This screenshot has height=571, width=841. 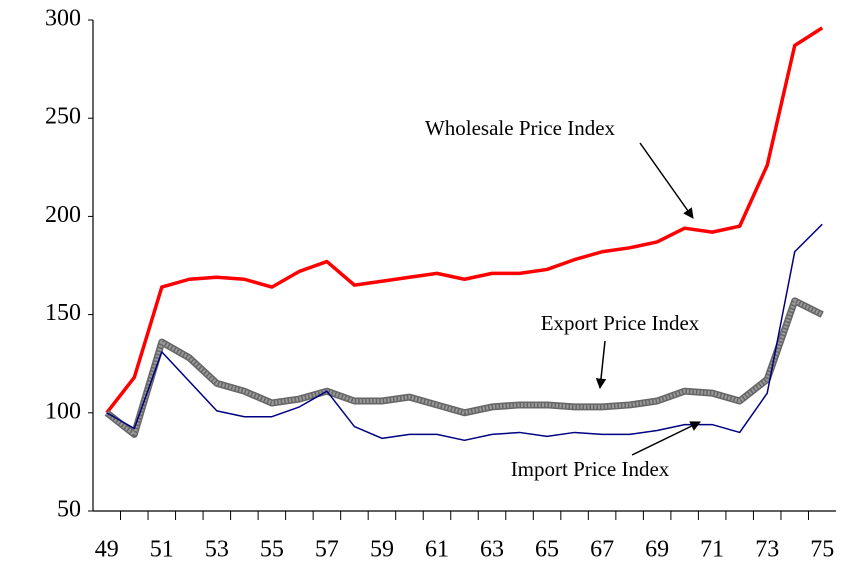 What do you see at coordinates (63, 19) in the screenshot?
I see `y-tick-label: 300` at bounding box center [63, 19].